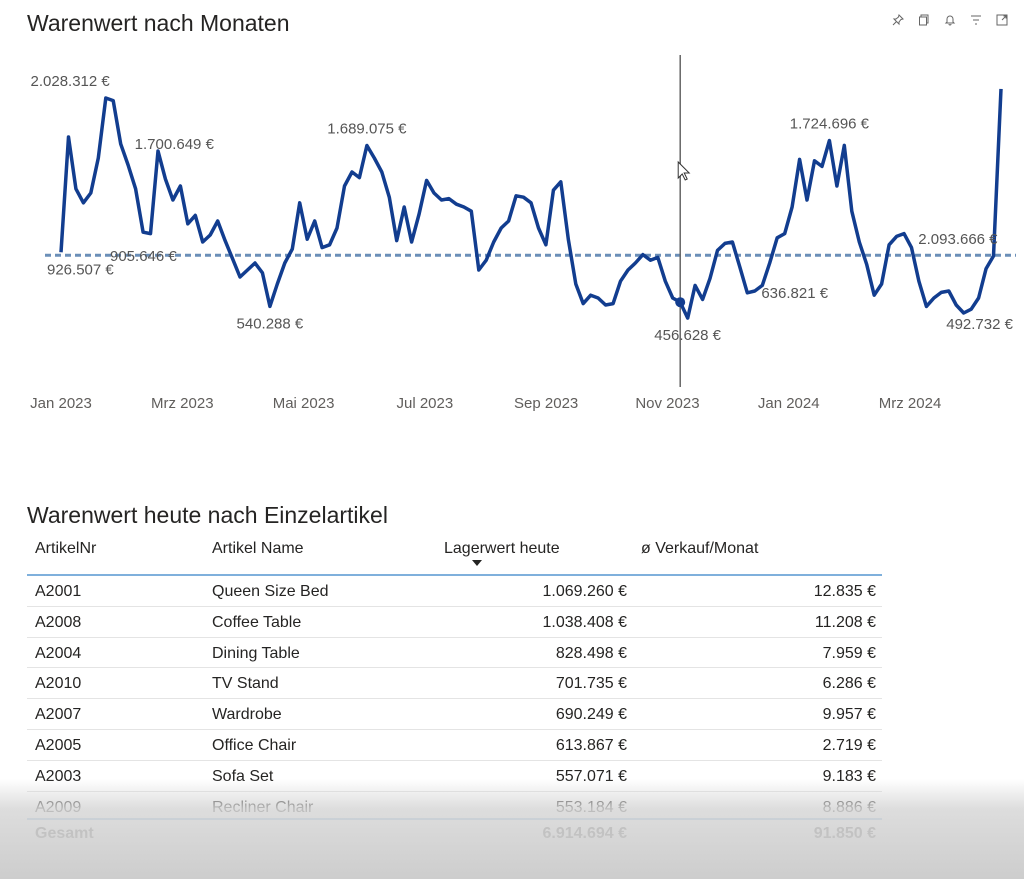 The height and width of the screenshot is (879, 1024). I want to click on table-row: A2008 Coffee Table 1.038.408 € 11.208 €, so click(454, 622).